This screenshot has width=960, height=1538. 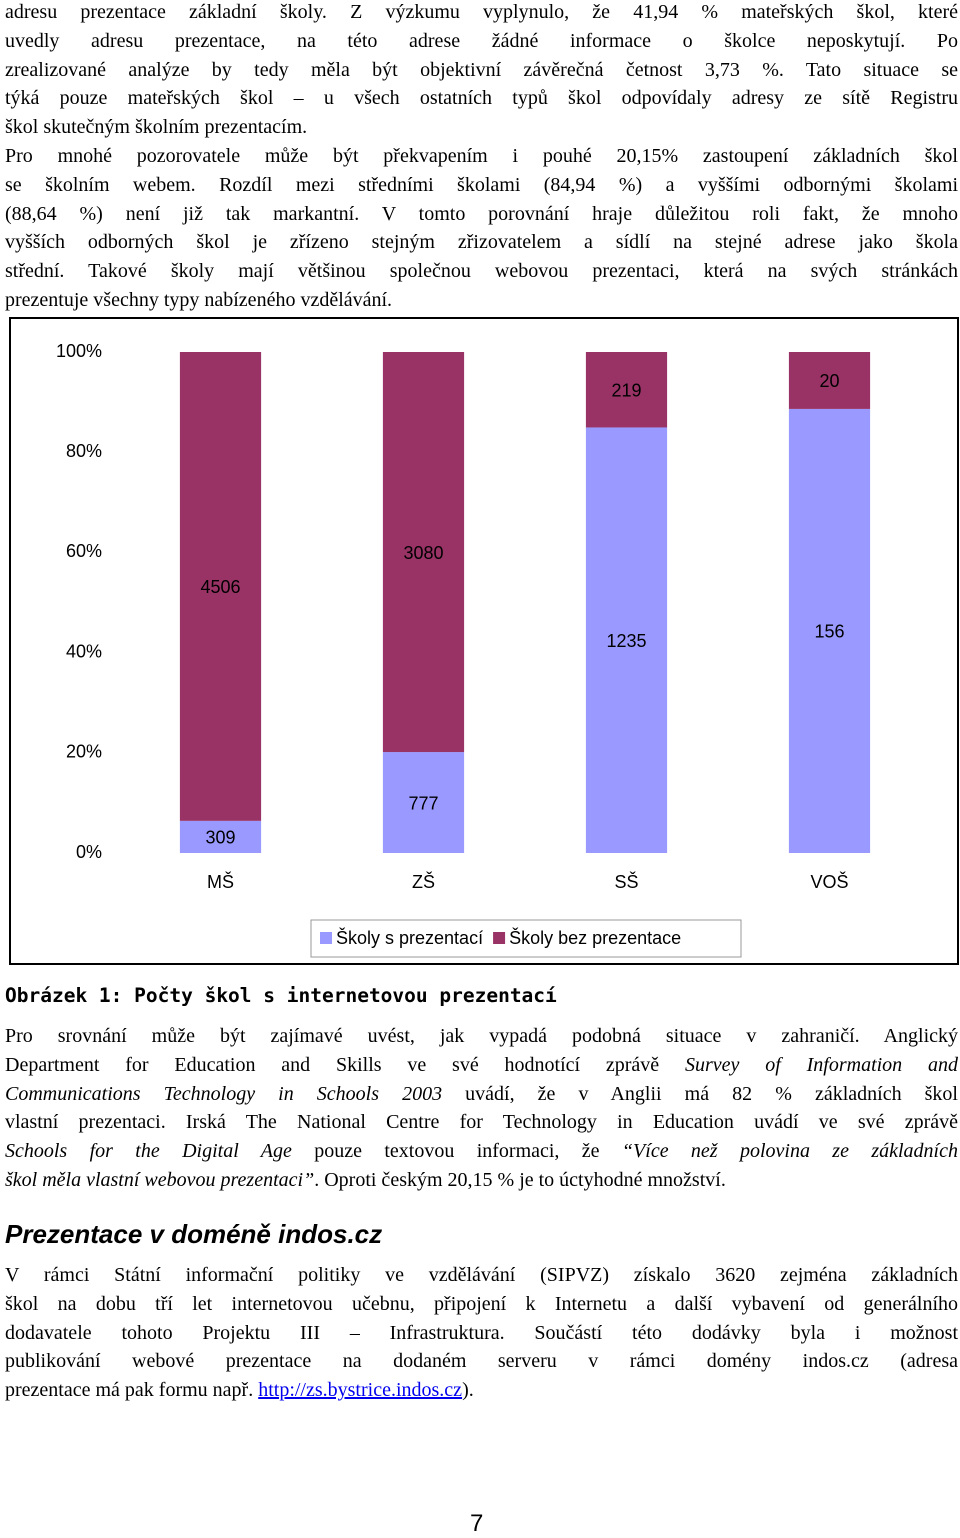 I want to click on x-tick-label: SŠ, so click(x=626, y=881).